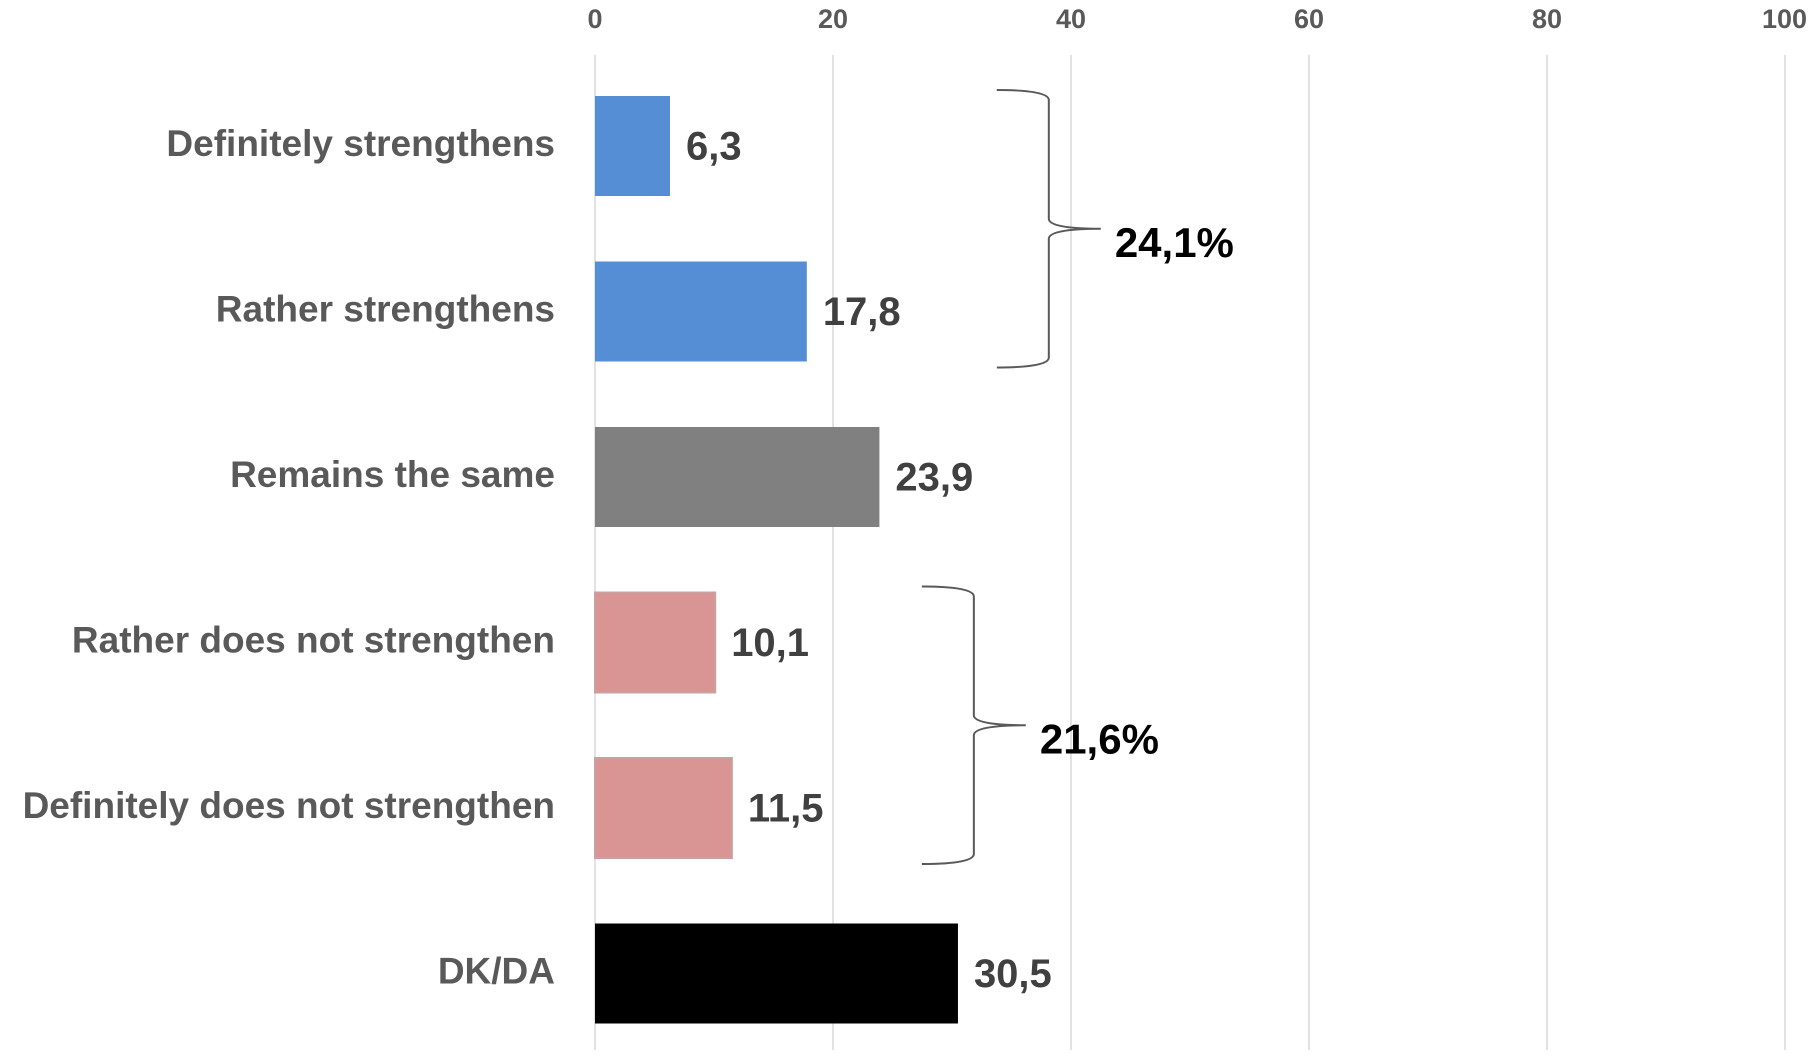  What do you see at coordinates (1099, 738) in the screenshot?
I see `group-total-label: 21,6%` at bounding box center [1099, 738].